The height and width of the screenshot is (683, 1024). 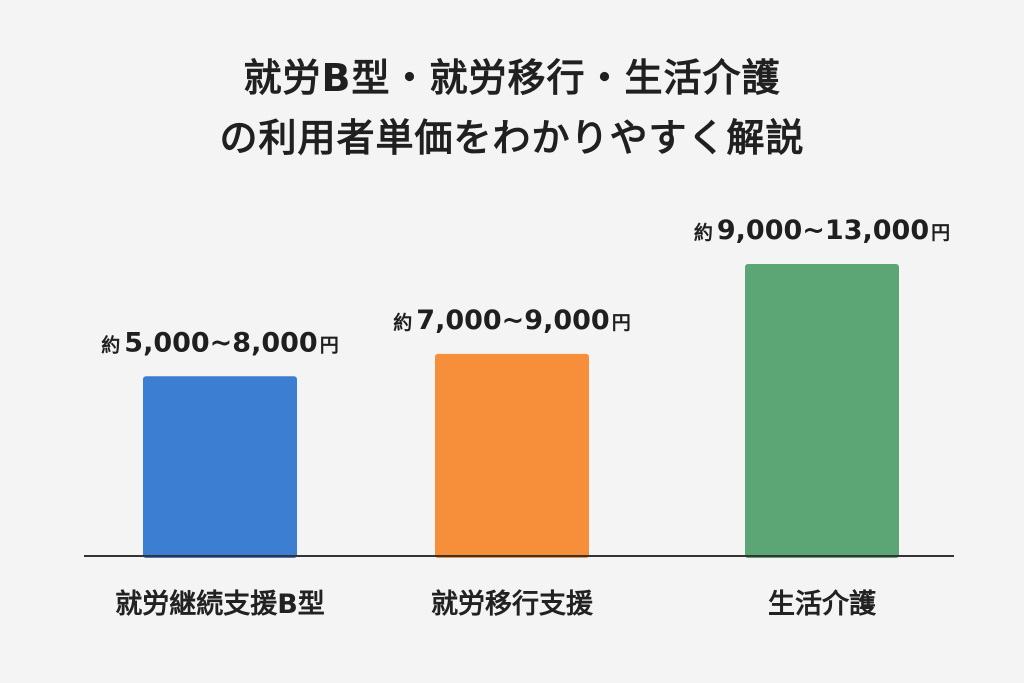 I want to click on bar-value-label-2: 約 7,000~9,000 円, so click(x=511, y=320).